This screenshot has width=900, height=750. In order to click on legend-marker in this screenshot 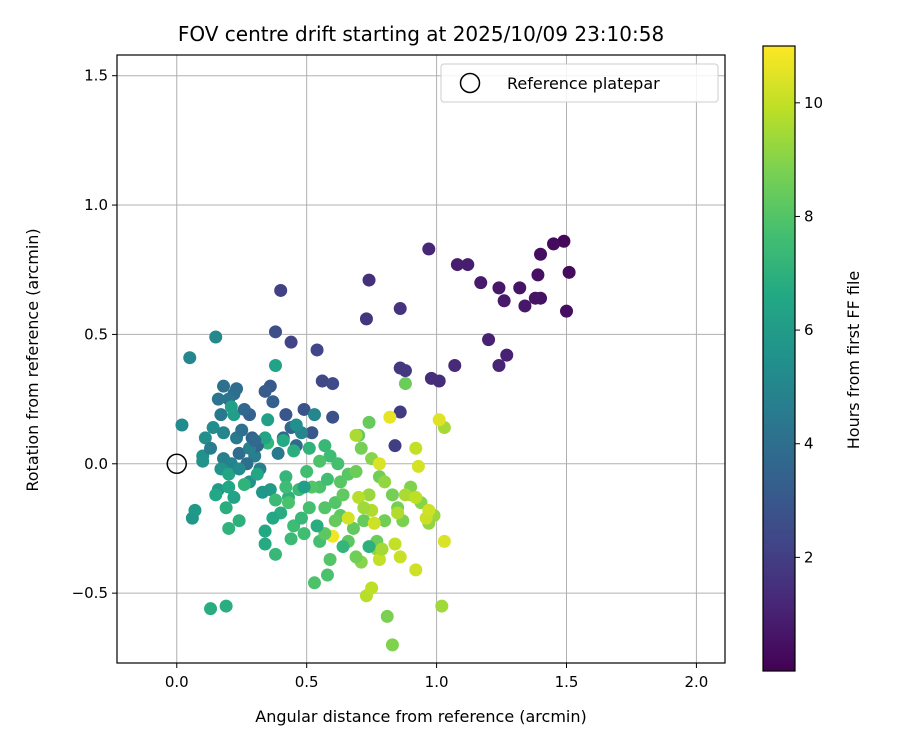, I will do `click(470, 83)`.